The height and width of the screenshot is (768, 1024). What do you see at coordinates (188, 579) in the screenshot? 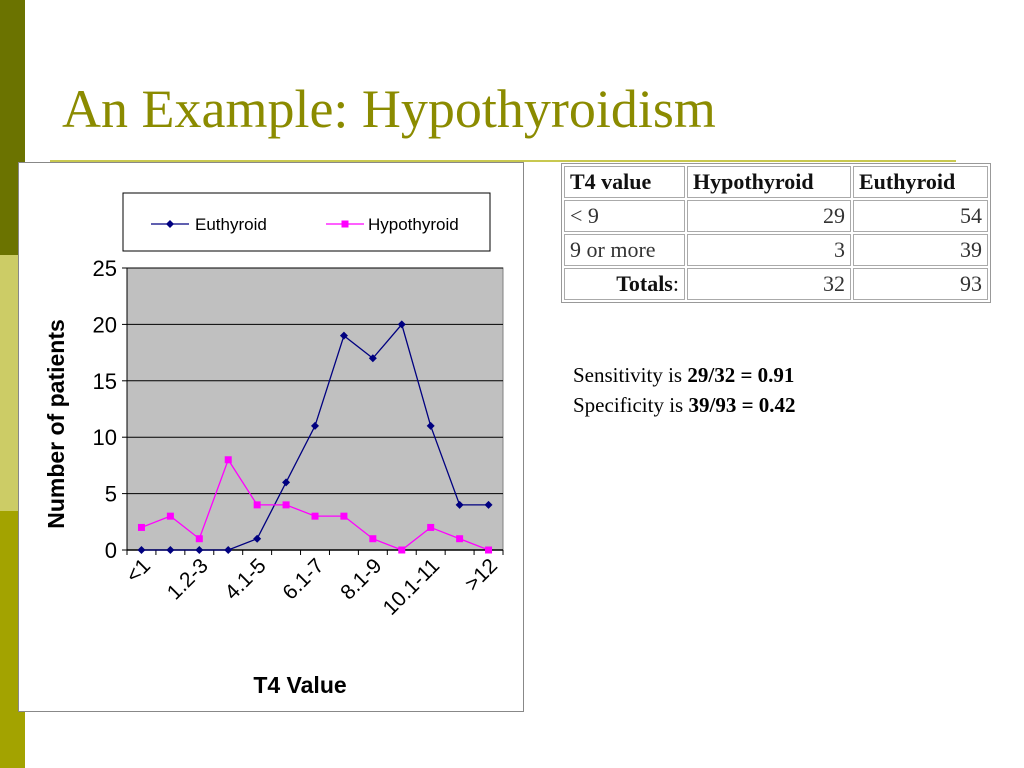
I see `x-tick-label: 1.2-3` at bounding box center [188, 579].